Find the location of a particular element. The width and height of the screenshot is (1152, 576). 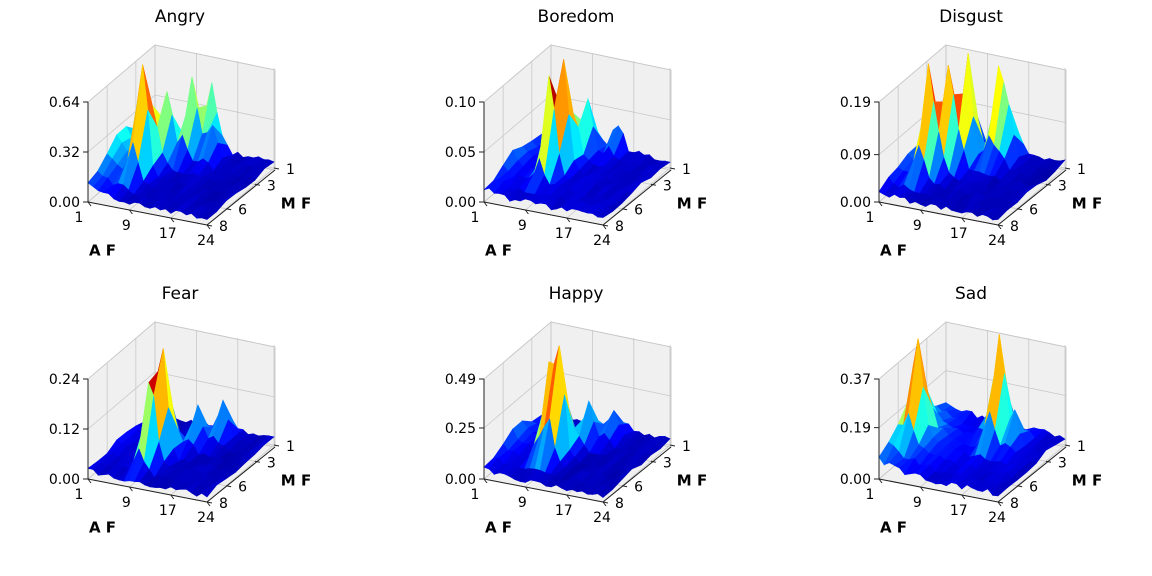

z-tick-label: 0.49 is located at coordinates (460, 380).